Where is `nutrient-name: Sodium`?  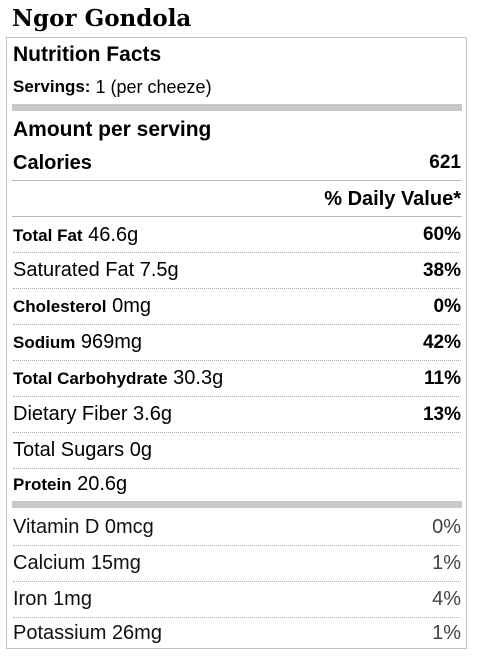 nutrient-name: Sodium is located at coordinates (44, 342).